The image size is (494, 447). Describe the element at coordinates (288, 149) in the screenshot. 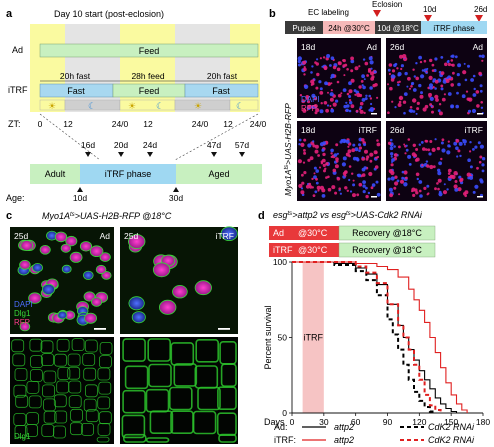

I see `panel-b-ylabel: Myo1Ats>UAS-H2B-RFP` at that location.